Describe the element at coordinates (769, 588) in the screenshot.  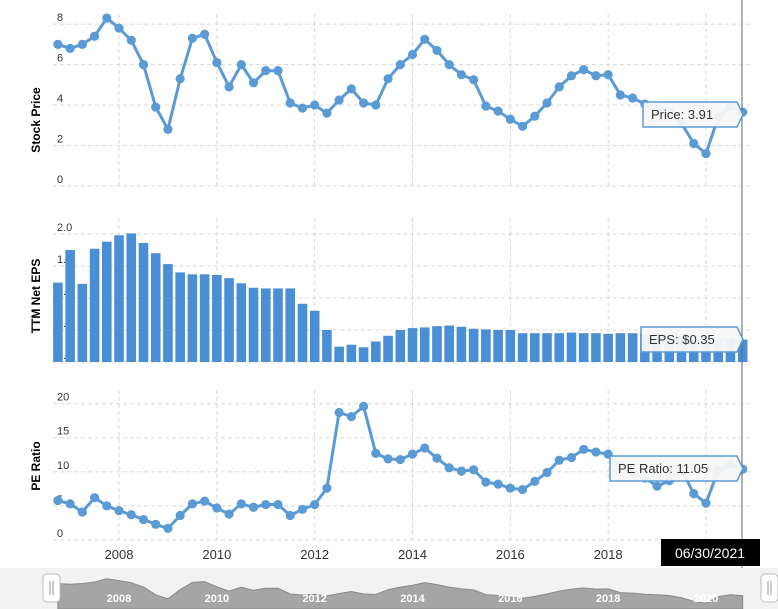
I see `navigator-handle-right` at that location.